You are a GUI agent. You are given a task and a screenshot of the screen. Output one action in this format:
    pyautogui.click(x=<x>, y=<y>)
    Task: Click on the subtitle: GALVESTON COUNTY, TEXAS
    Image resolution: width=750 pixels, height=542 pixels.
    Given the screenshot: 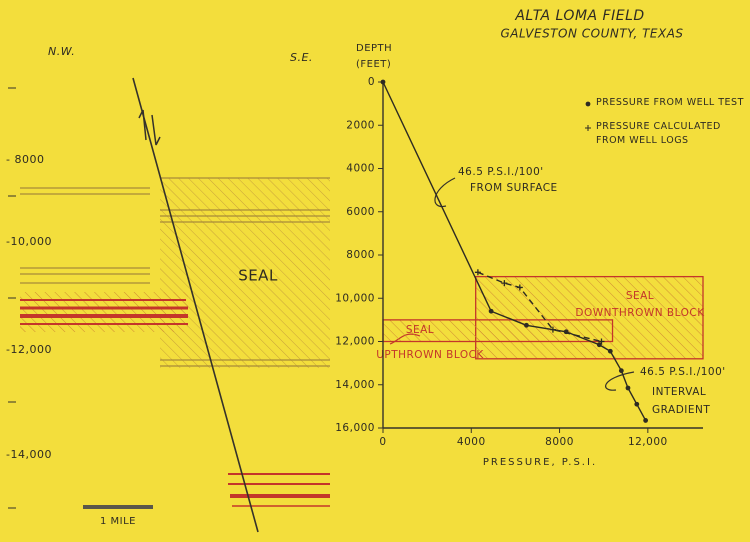 What is the action you would take?
    pyautogui.click(x=591, y=34)
    